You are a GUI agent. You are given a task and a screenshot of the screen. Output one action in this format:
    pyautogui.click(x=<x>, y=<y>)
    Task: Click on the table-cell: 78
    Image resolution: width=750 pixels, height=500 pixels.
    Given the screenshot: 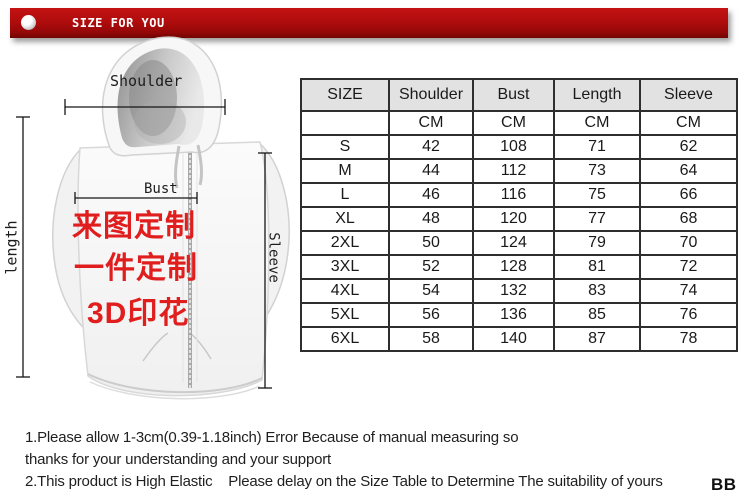 What is the action you would take?
    pyautogui.click(x=688, y=339)
    